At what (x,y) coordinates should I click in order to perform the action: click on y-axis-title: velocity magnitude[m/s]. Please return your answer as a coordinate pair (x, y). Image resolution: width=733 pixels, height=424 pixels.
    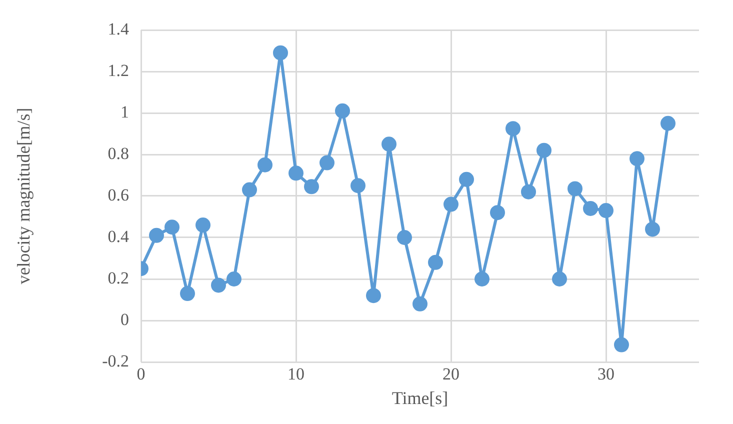
    Looking at the image, I should click on (24, 196).